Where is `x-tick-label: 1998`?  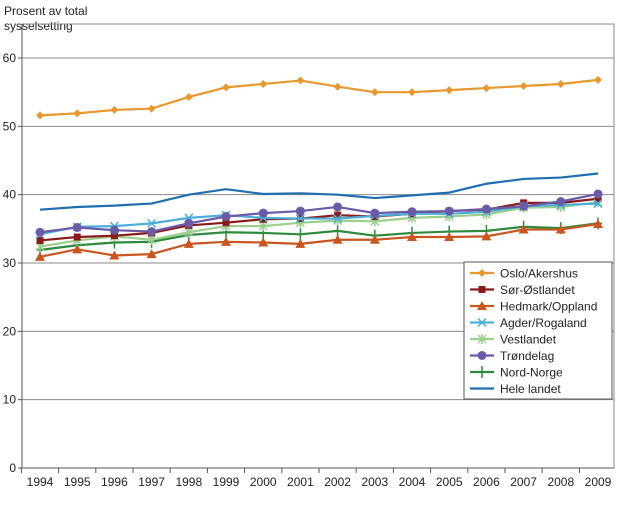 x-tick-label: 1998 is located at coordinates (188, 482).